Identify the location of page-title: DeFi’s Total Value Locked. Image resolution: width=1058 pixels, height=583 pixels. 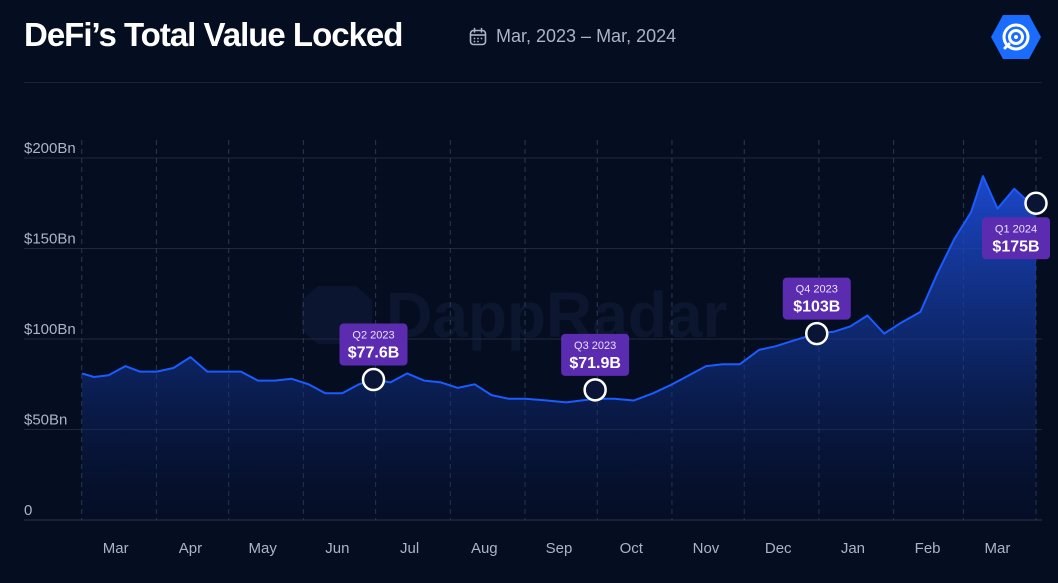
(213, 34).